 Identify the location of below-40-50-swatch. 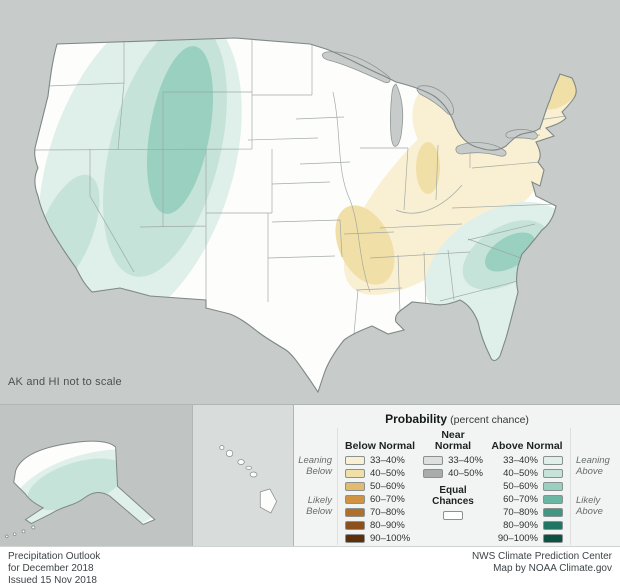
(355, 473).